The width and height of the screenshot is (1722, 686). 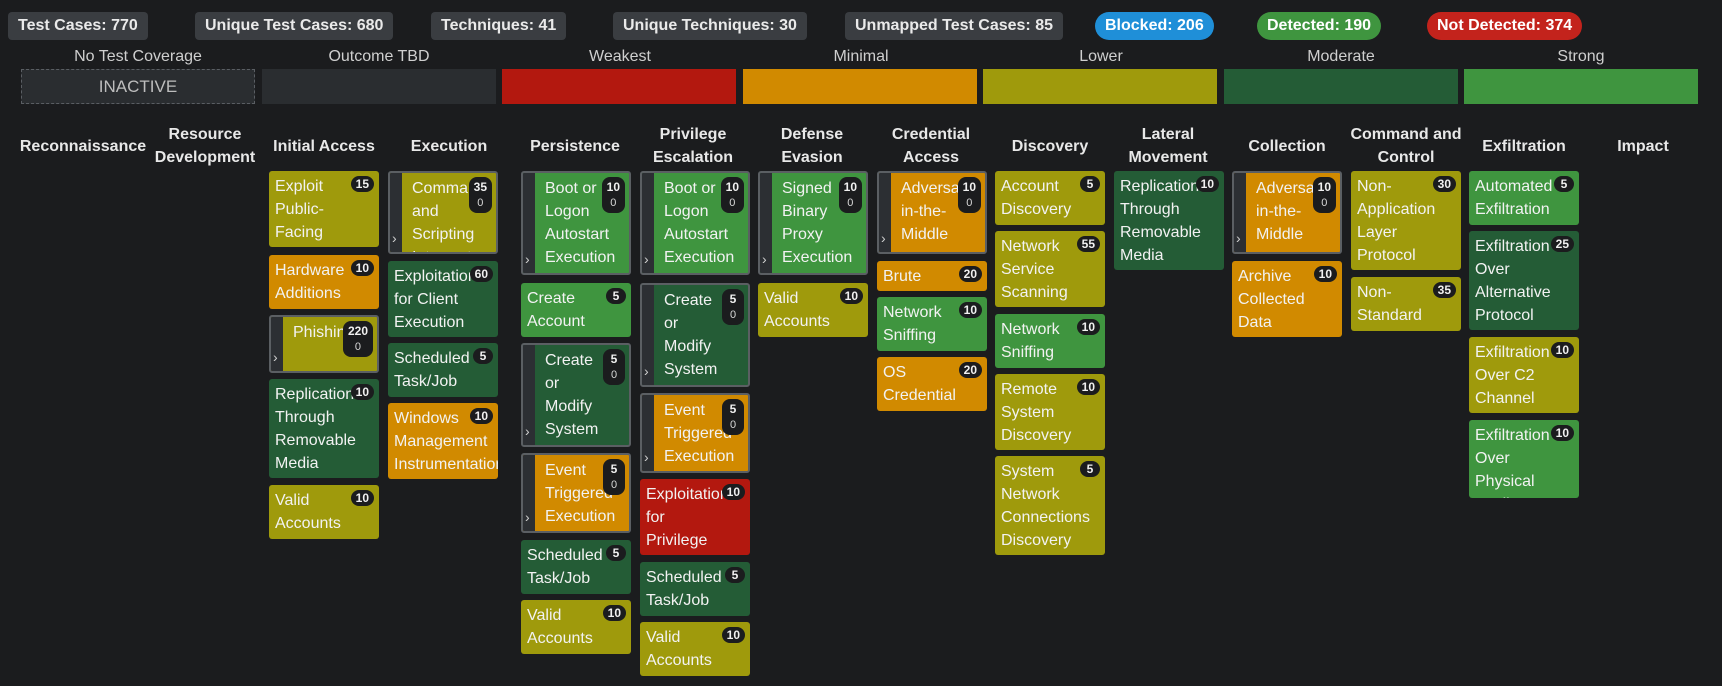 I want to click on technique-name: Network Sniffing, so click(x=912, y=324).